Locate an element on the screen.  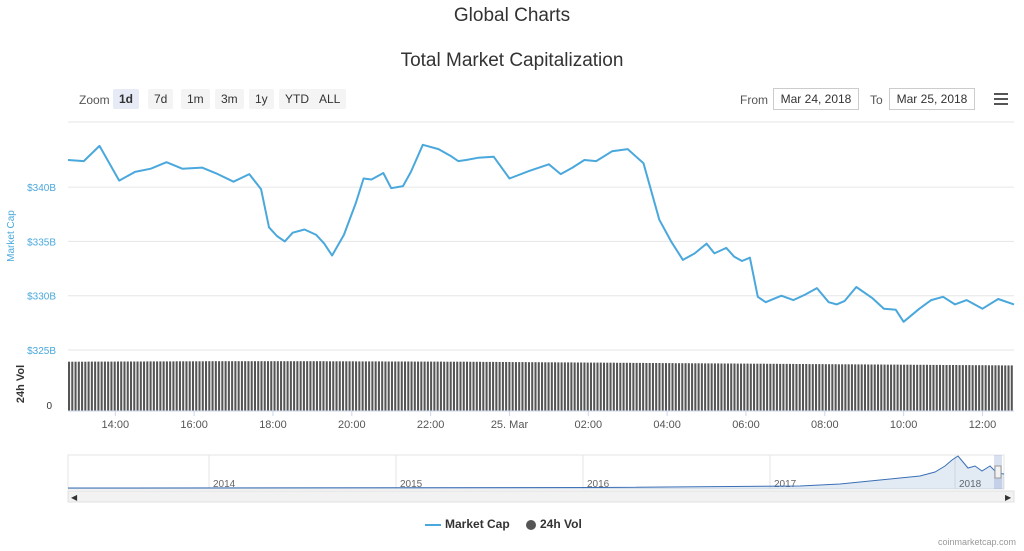
x-tick-label: 02:00 is located at coordinates (589, 425).